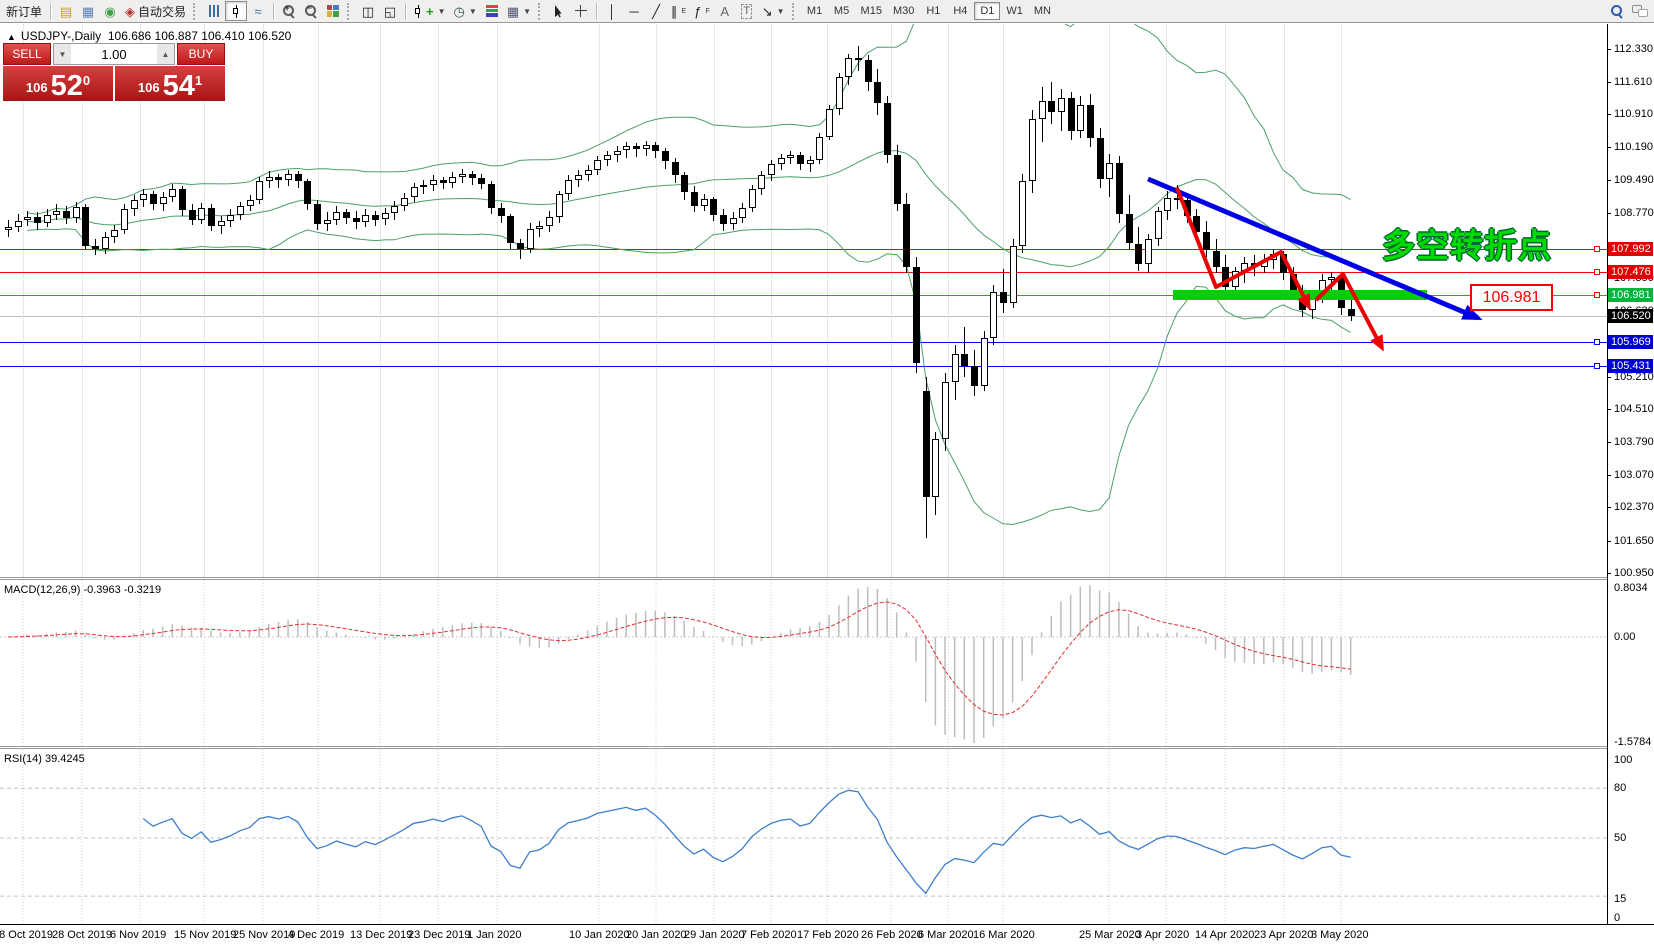 The height and width of the screenshot is (944, 1654). What do you see at coordinates (236, 11) in the screenshot?
I see `candlestick-chart-button` at bounding box center [236, 11].